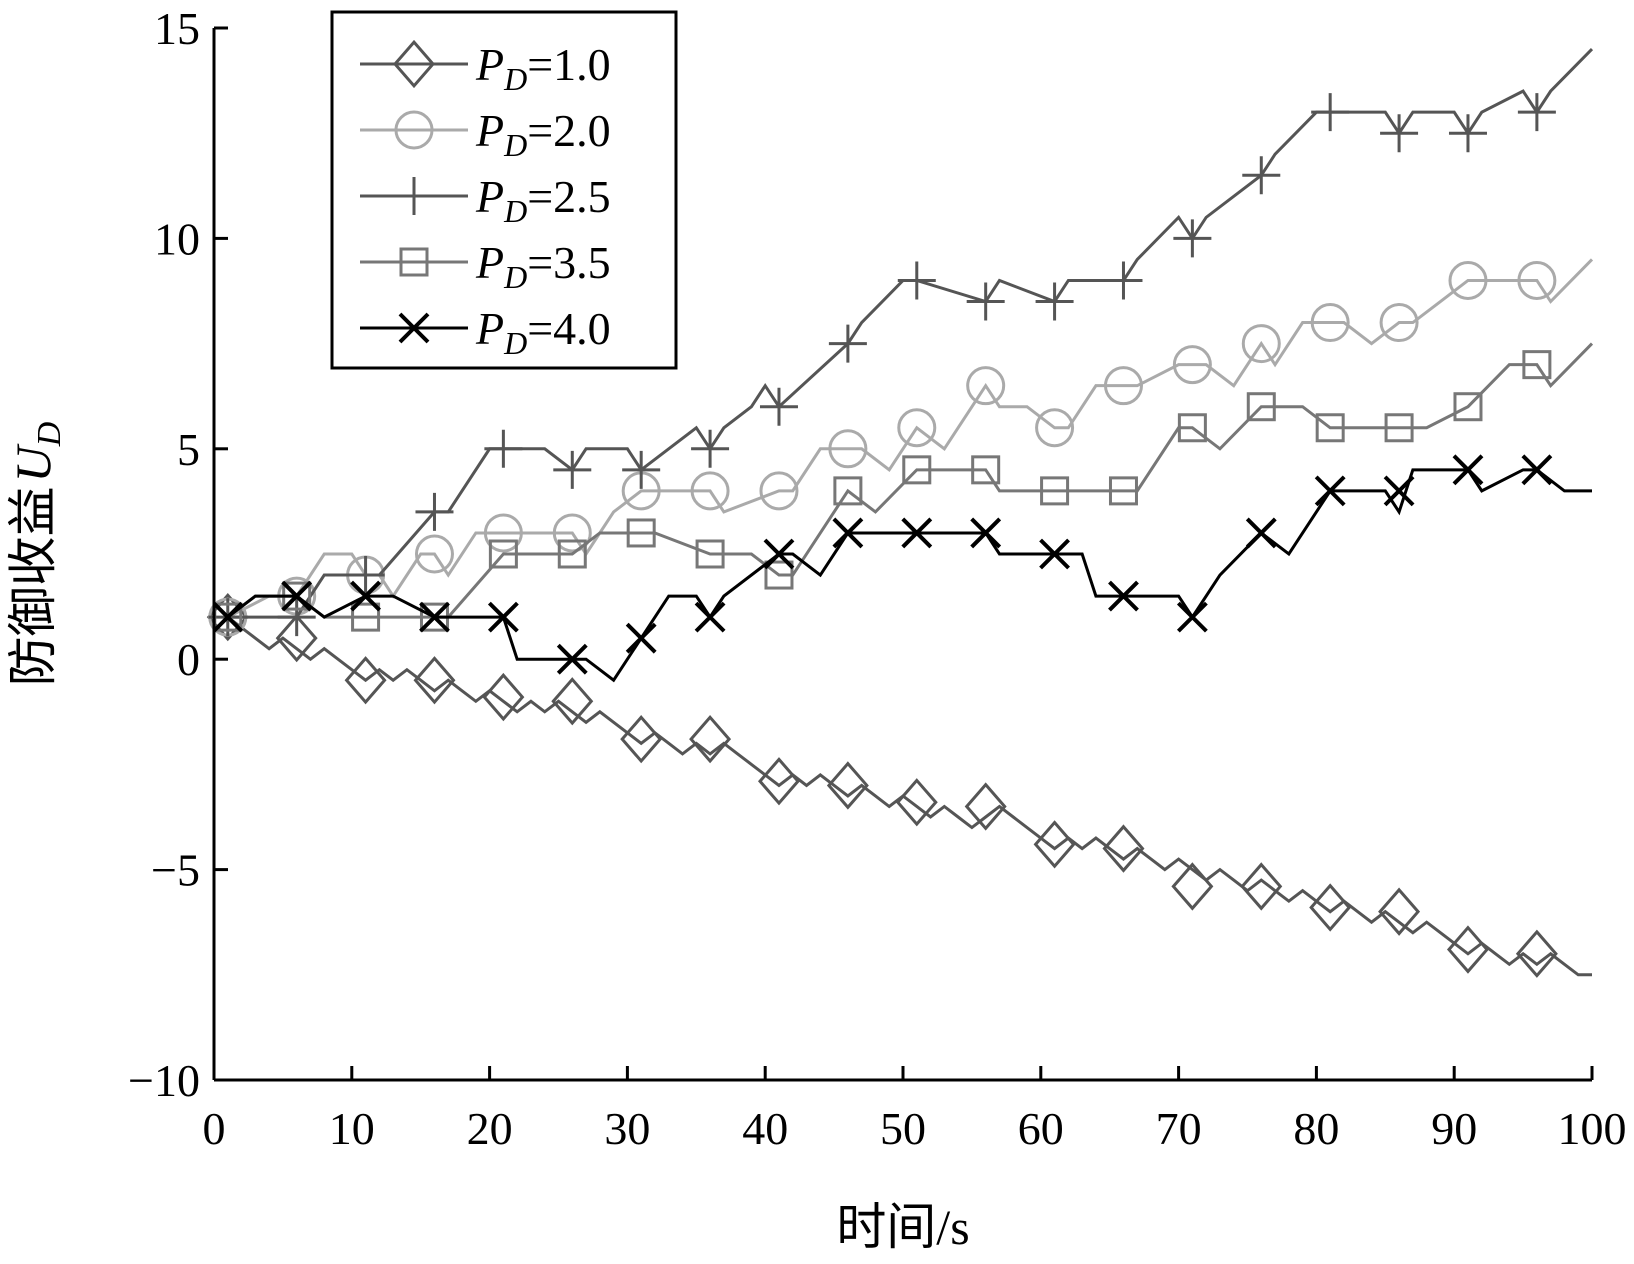  I want to click on legend-label: PD=1.0, so click(543, 68).